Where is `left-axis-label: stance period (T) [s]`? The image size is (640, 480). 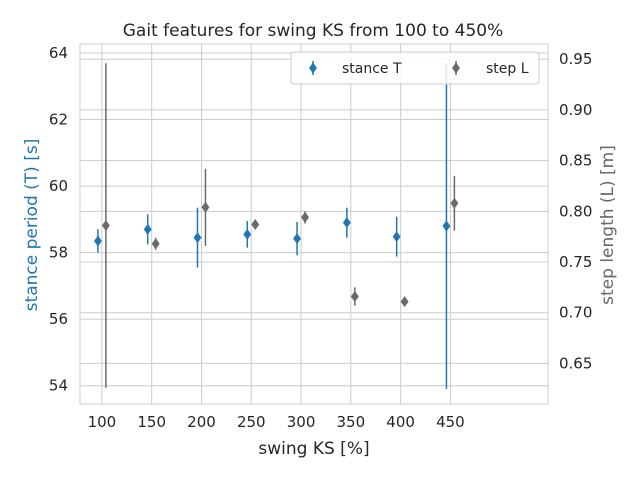 left-axis-label: stance period (T) [s] is located at coordinates (32, 225).